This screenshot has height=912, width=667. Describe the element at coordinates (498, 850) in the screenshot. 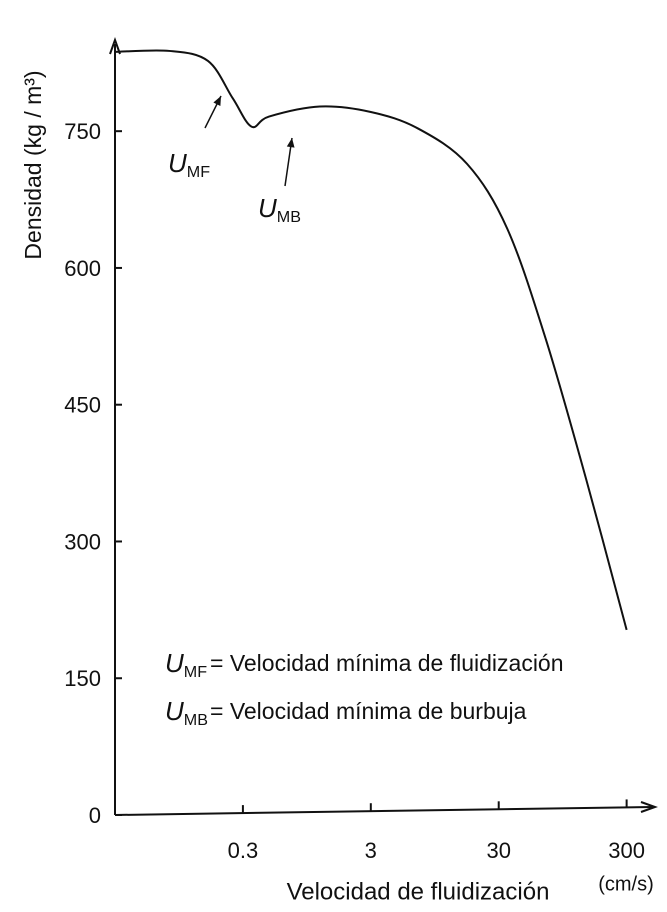

I see `x-tick-label: 30` at that location.